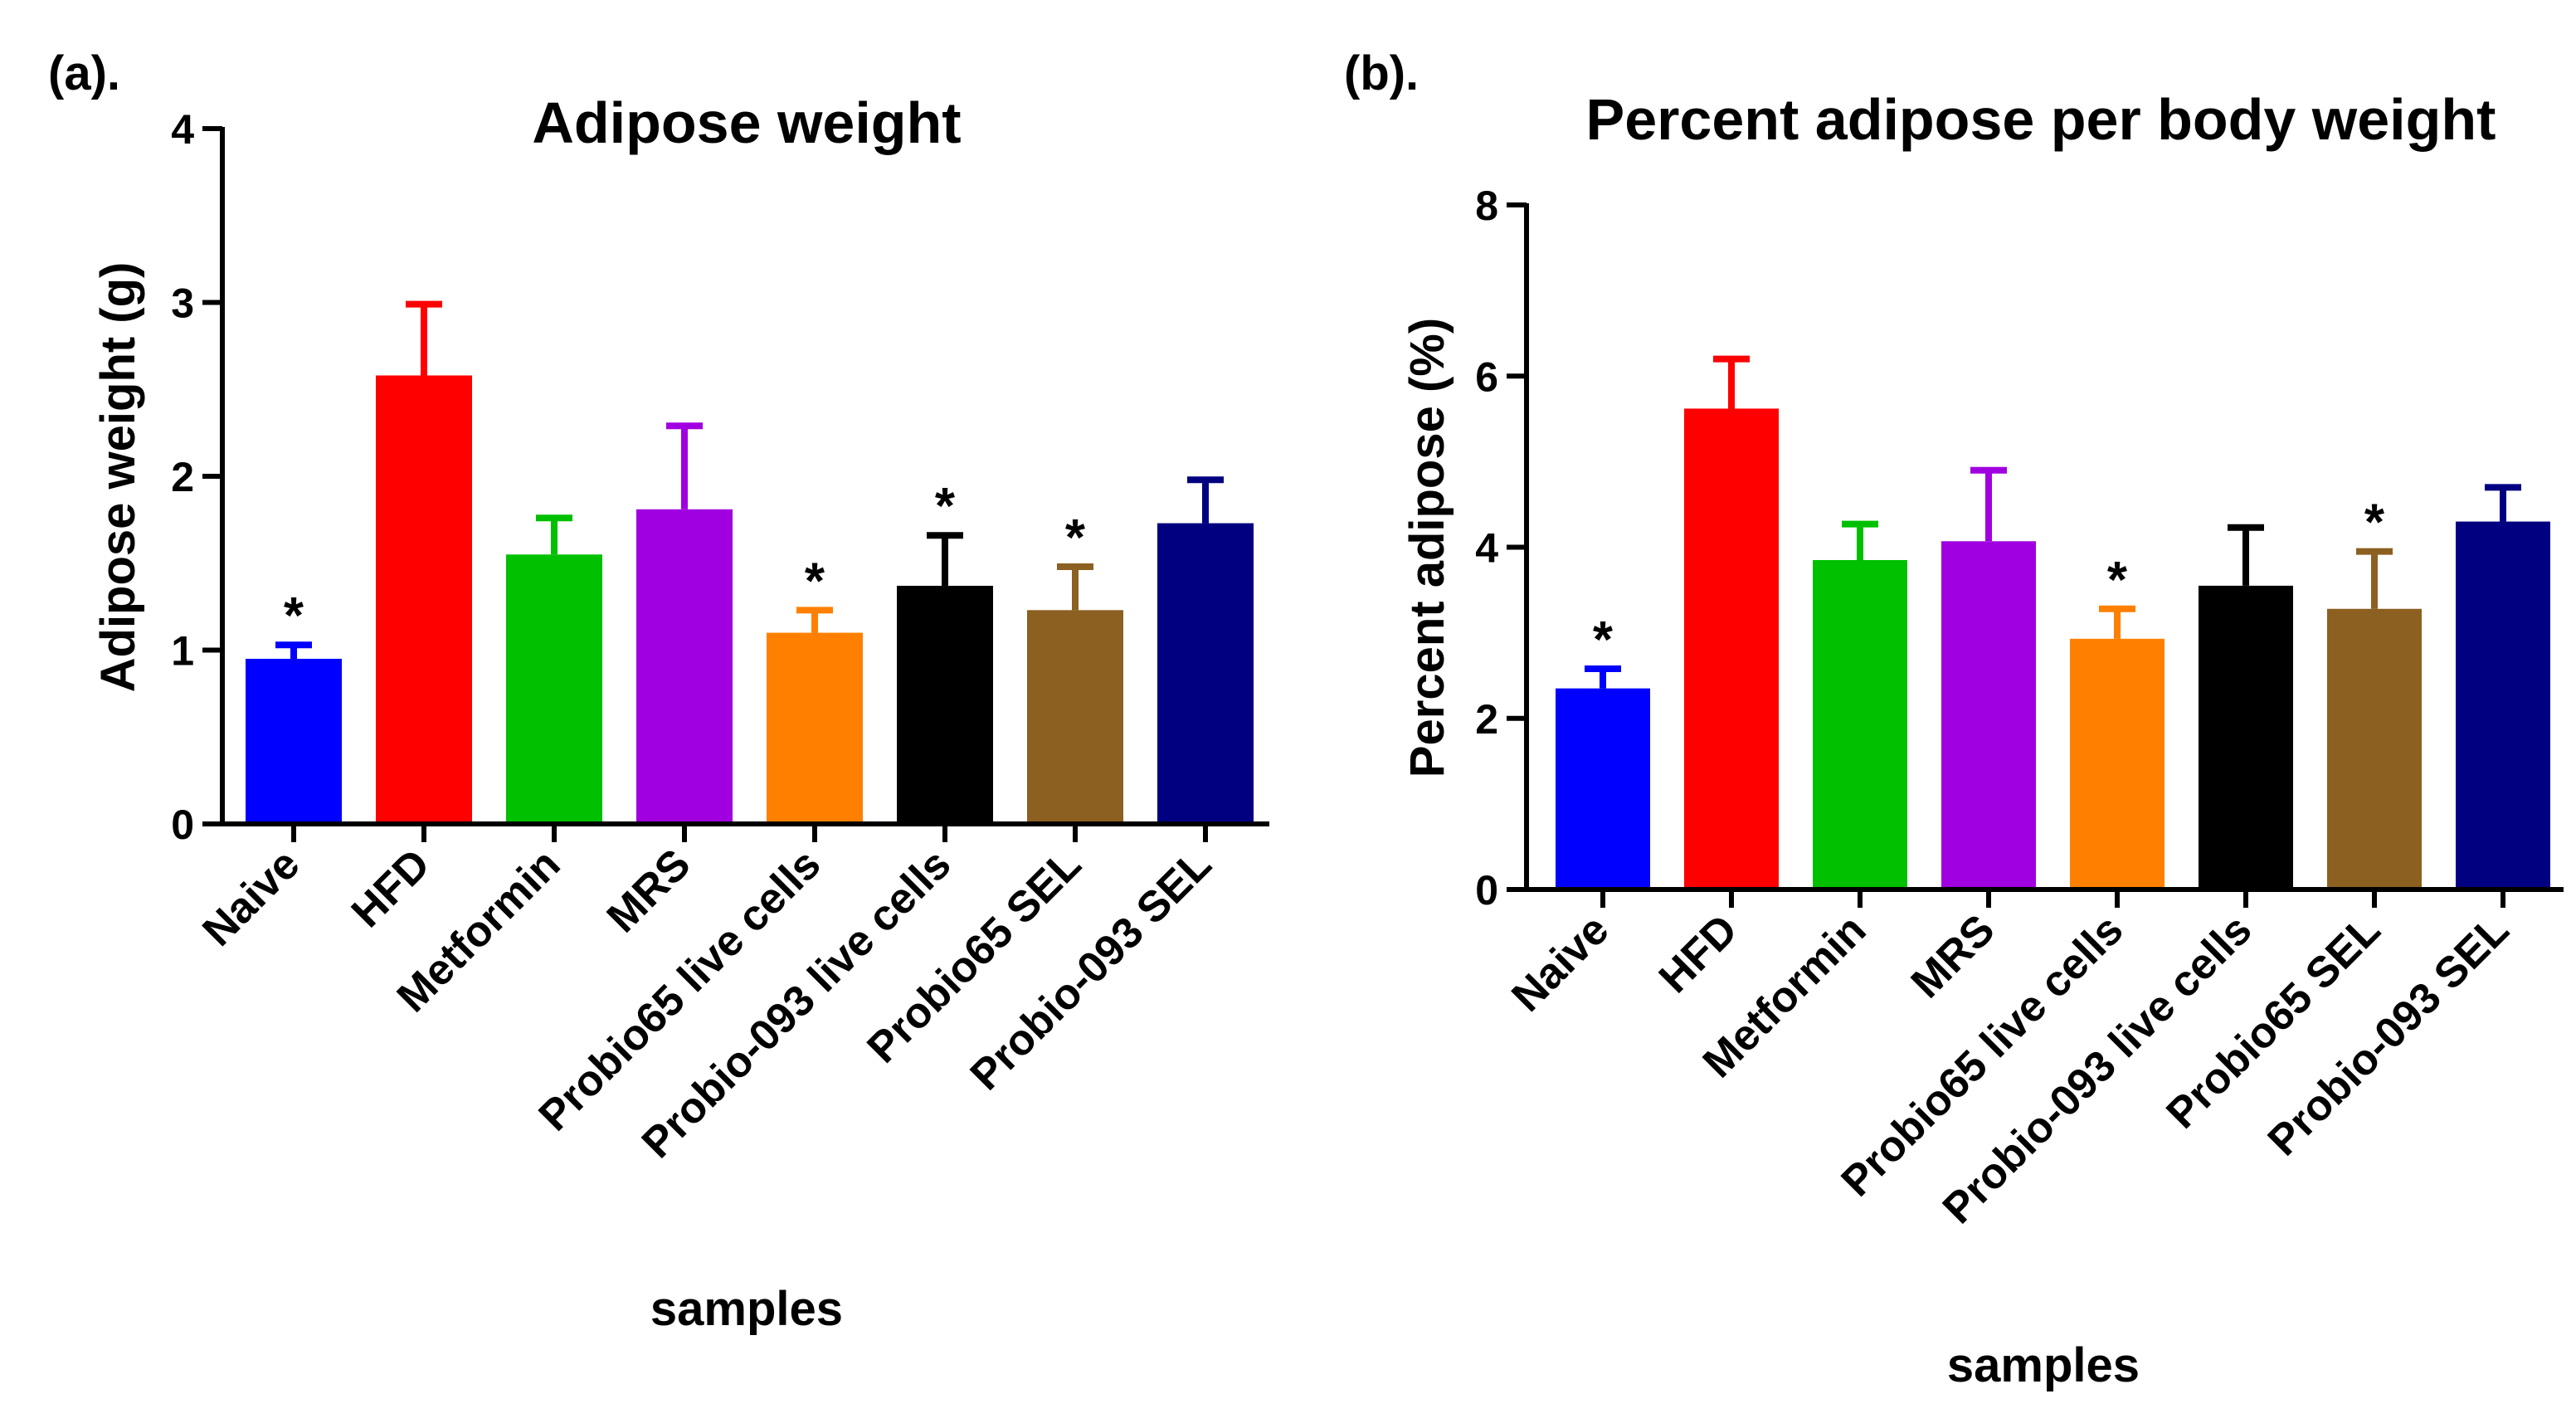 This screenshot has width=2576, height=1428. Describe the element at coordinates (1603, 640) in the screenshot. I see `chart-b-significance-0: *` at that location.